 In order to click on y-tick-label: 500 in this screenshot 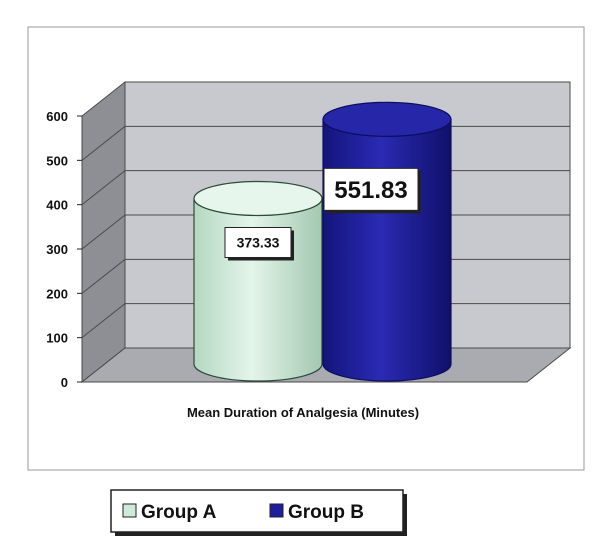, I will do `click(57, 160)`.